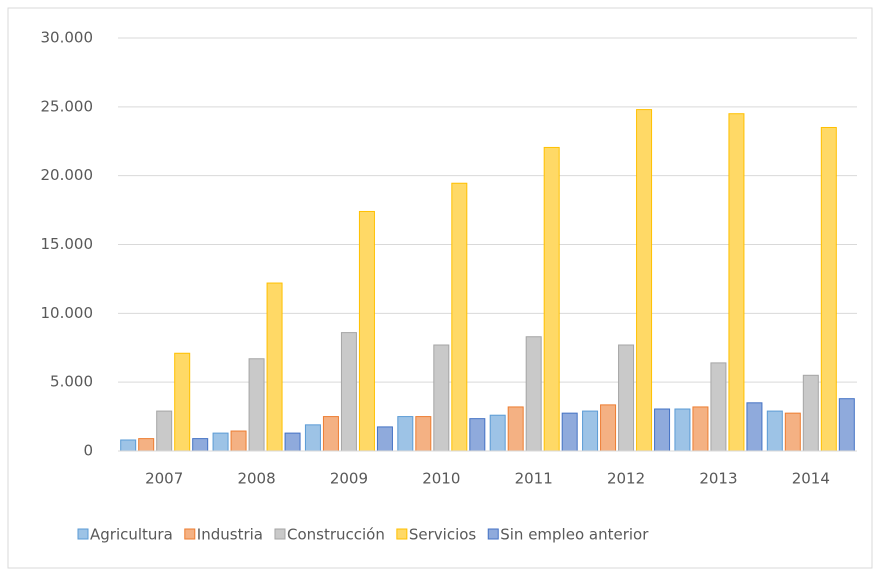  What do you see at coordinates (164, 479) in the screenshot?
I see `x-tick-label: 2007` at bounding box center [164, 479].